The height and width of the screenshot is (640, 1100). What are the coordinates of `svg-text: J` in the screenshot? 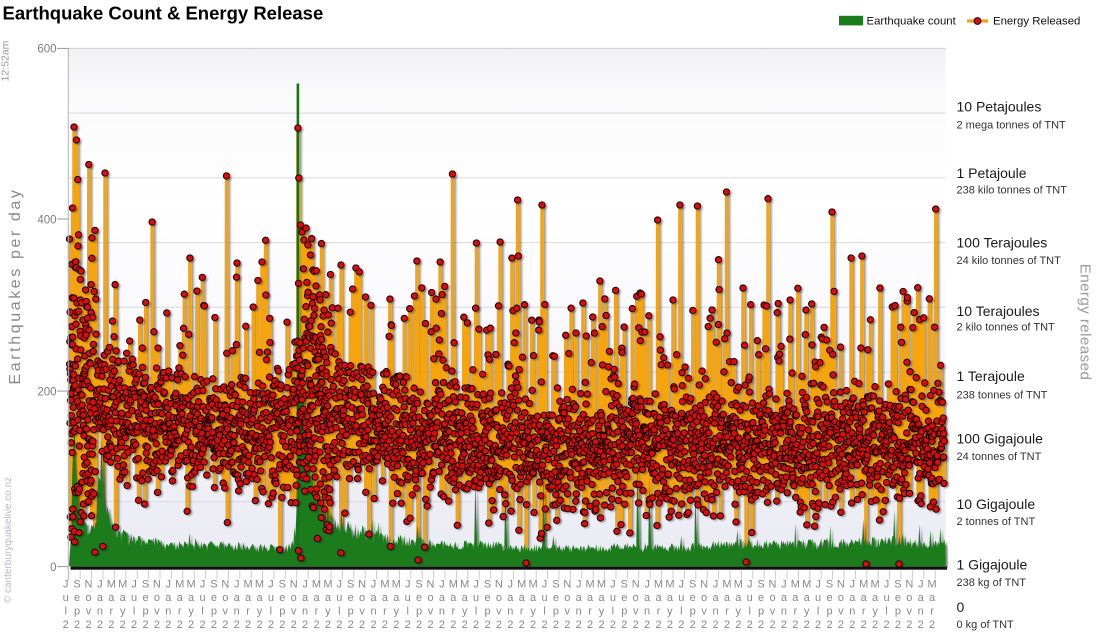 It's located at (305, 585).